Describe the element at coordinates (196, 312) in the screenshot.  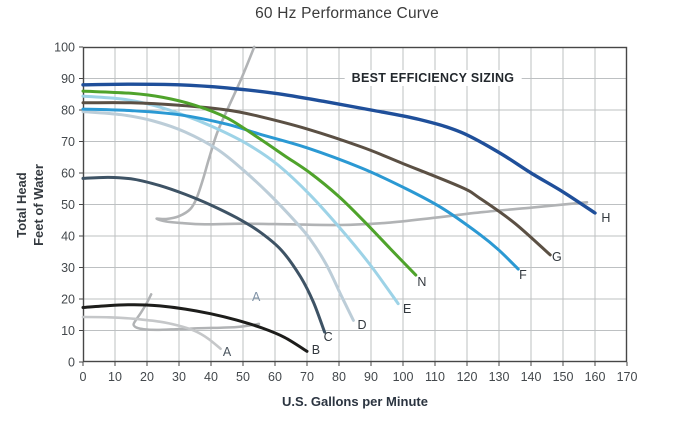
I see `curve-best-efficiency-small` at that location.